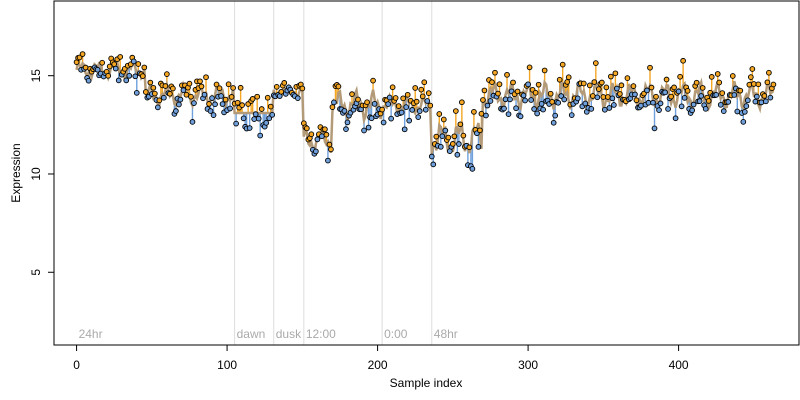 This screenshot has height=400, width=800. I want to click on phase-label-3: 12:00, so click(321, 334).